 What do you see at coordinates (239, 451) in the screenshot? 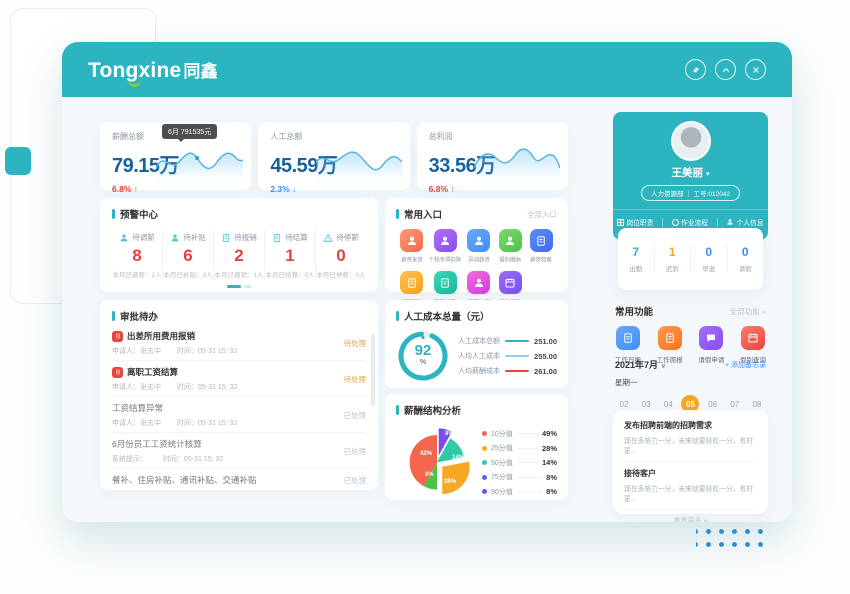
I see `approval-row: 6月份员工工资统计核算 系统提示： 时间：05-31 15: 32 已处理` at bounding box center [239, 451].